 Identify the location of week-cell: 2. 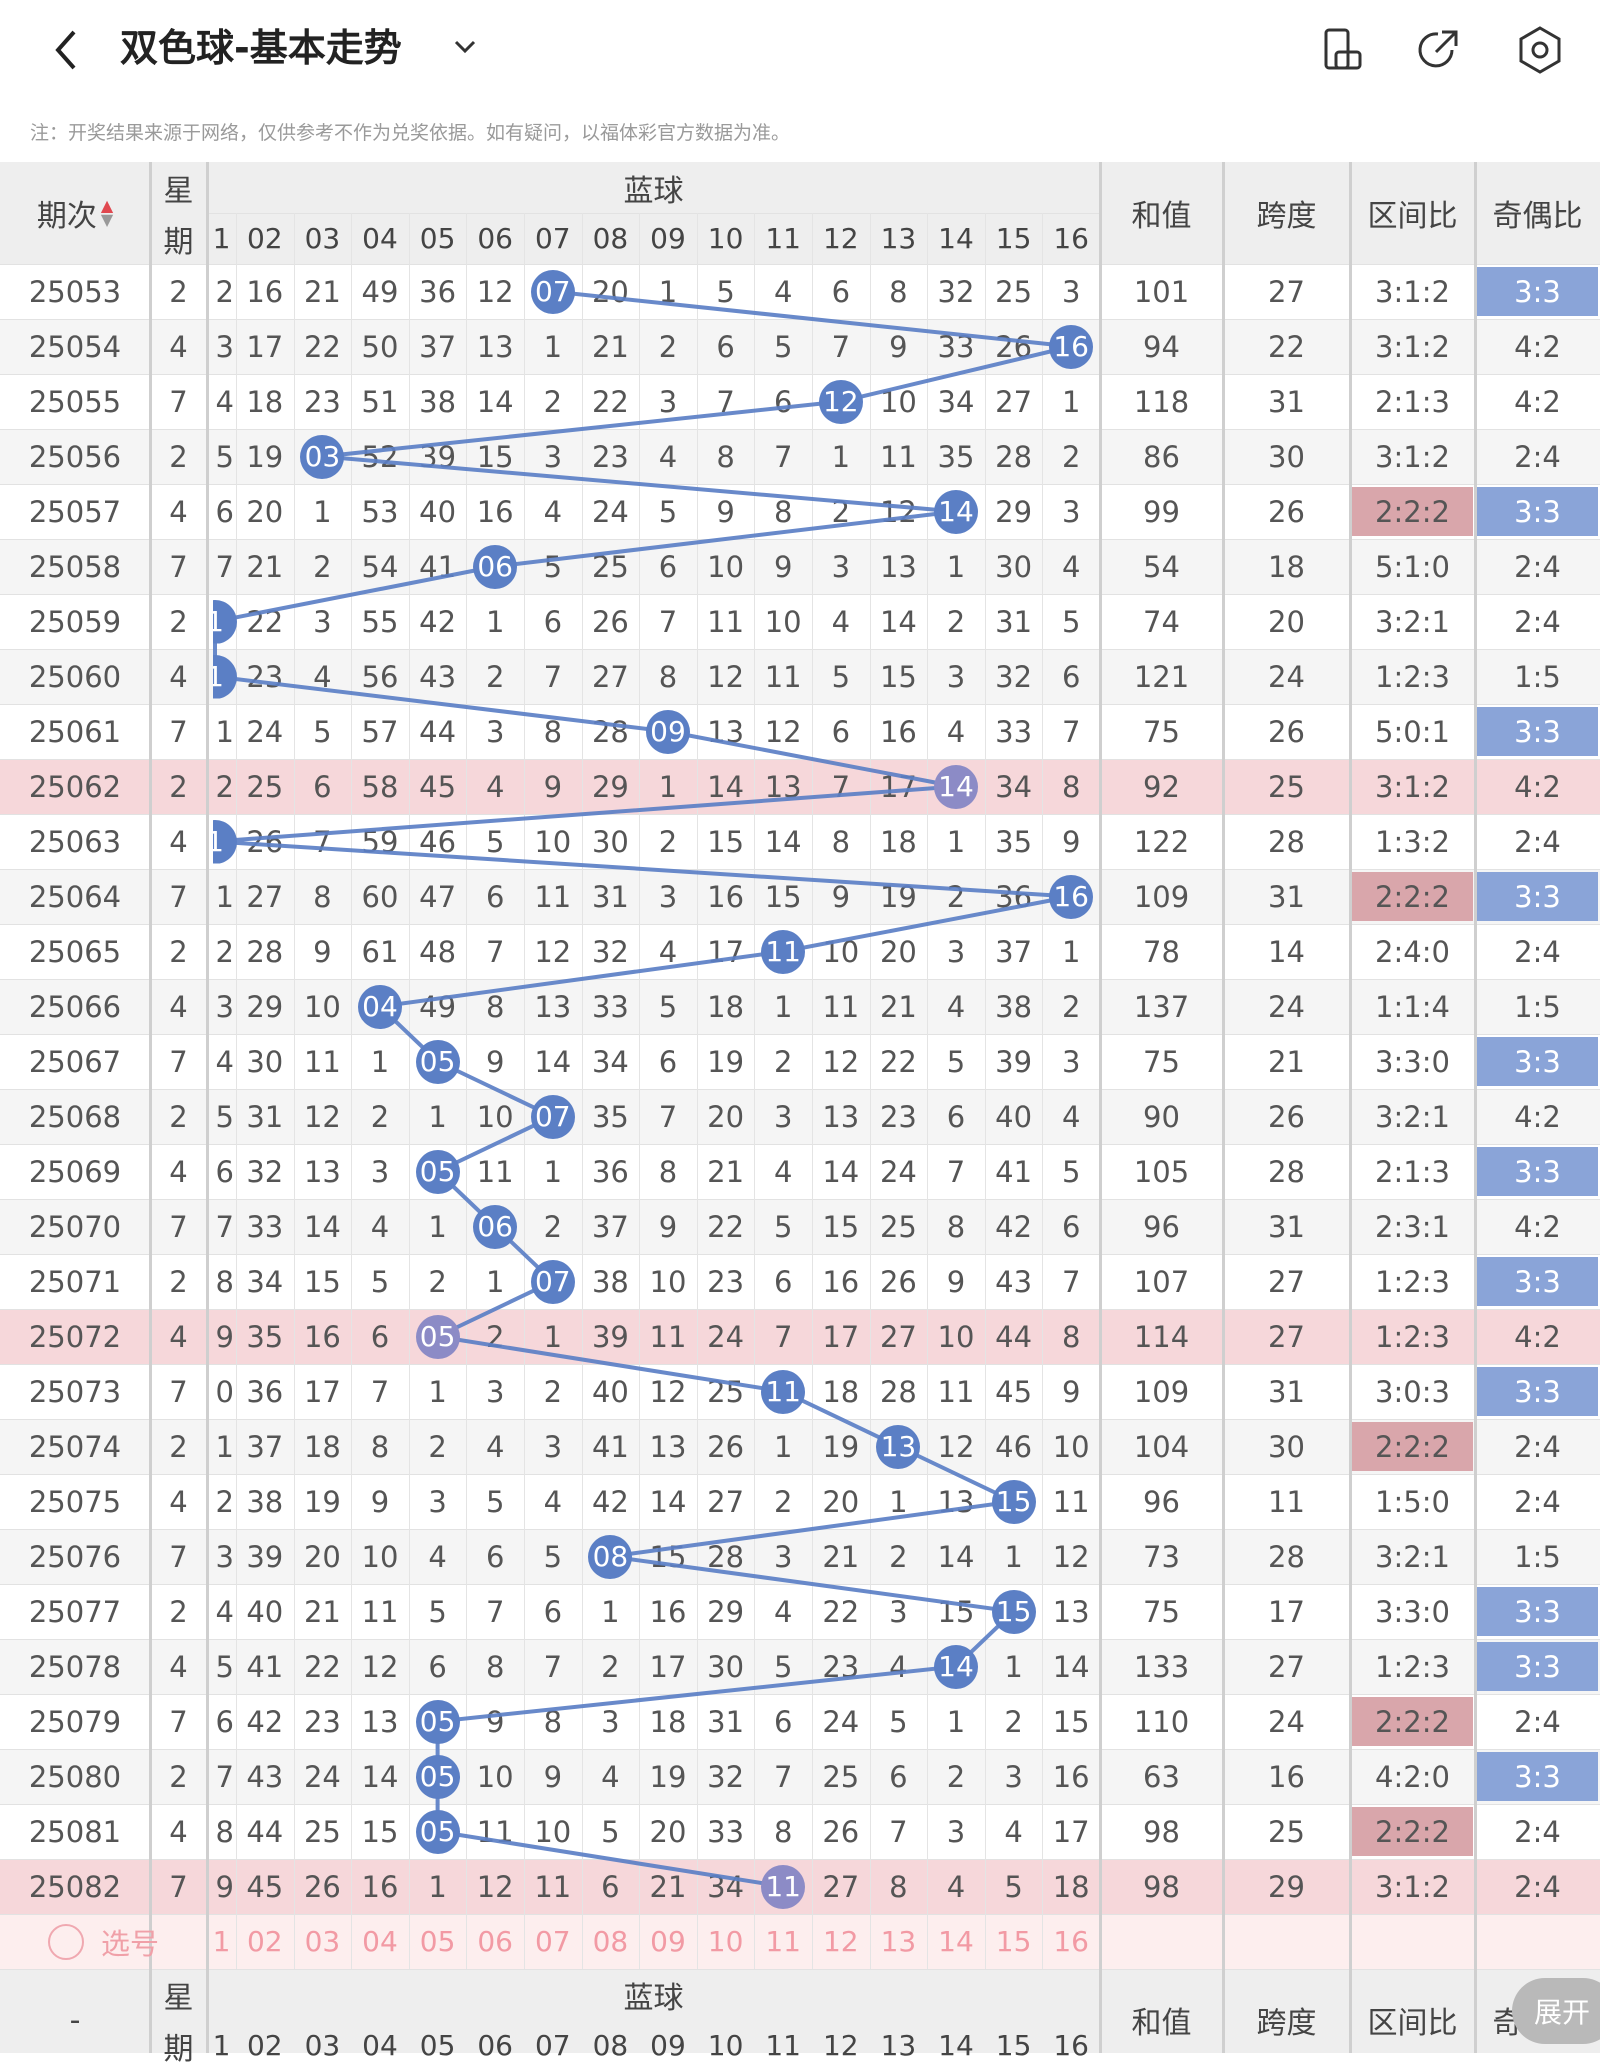
(178, 1776).